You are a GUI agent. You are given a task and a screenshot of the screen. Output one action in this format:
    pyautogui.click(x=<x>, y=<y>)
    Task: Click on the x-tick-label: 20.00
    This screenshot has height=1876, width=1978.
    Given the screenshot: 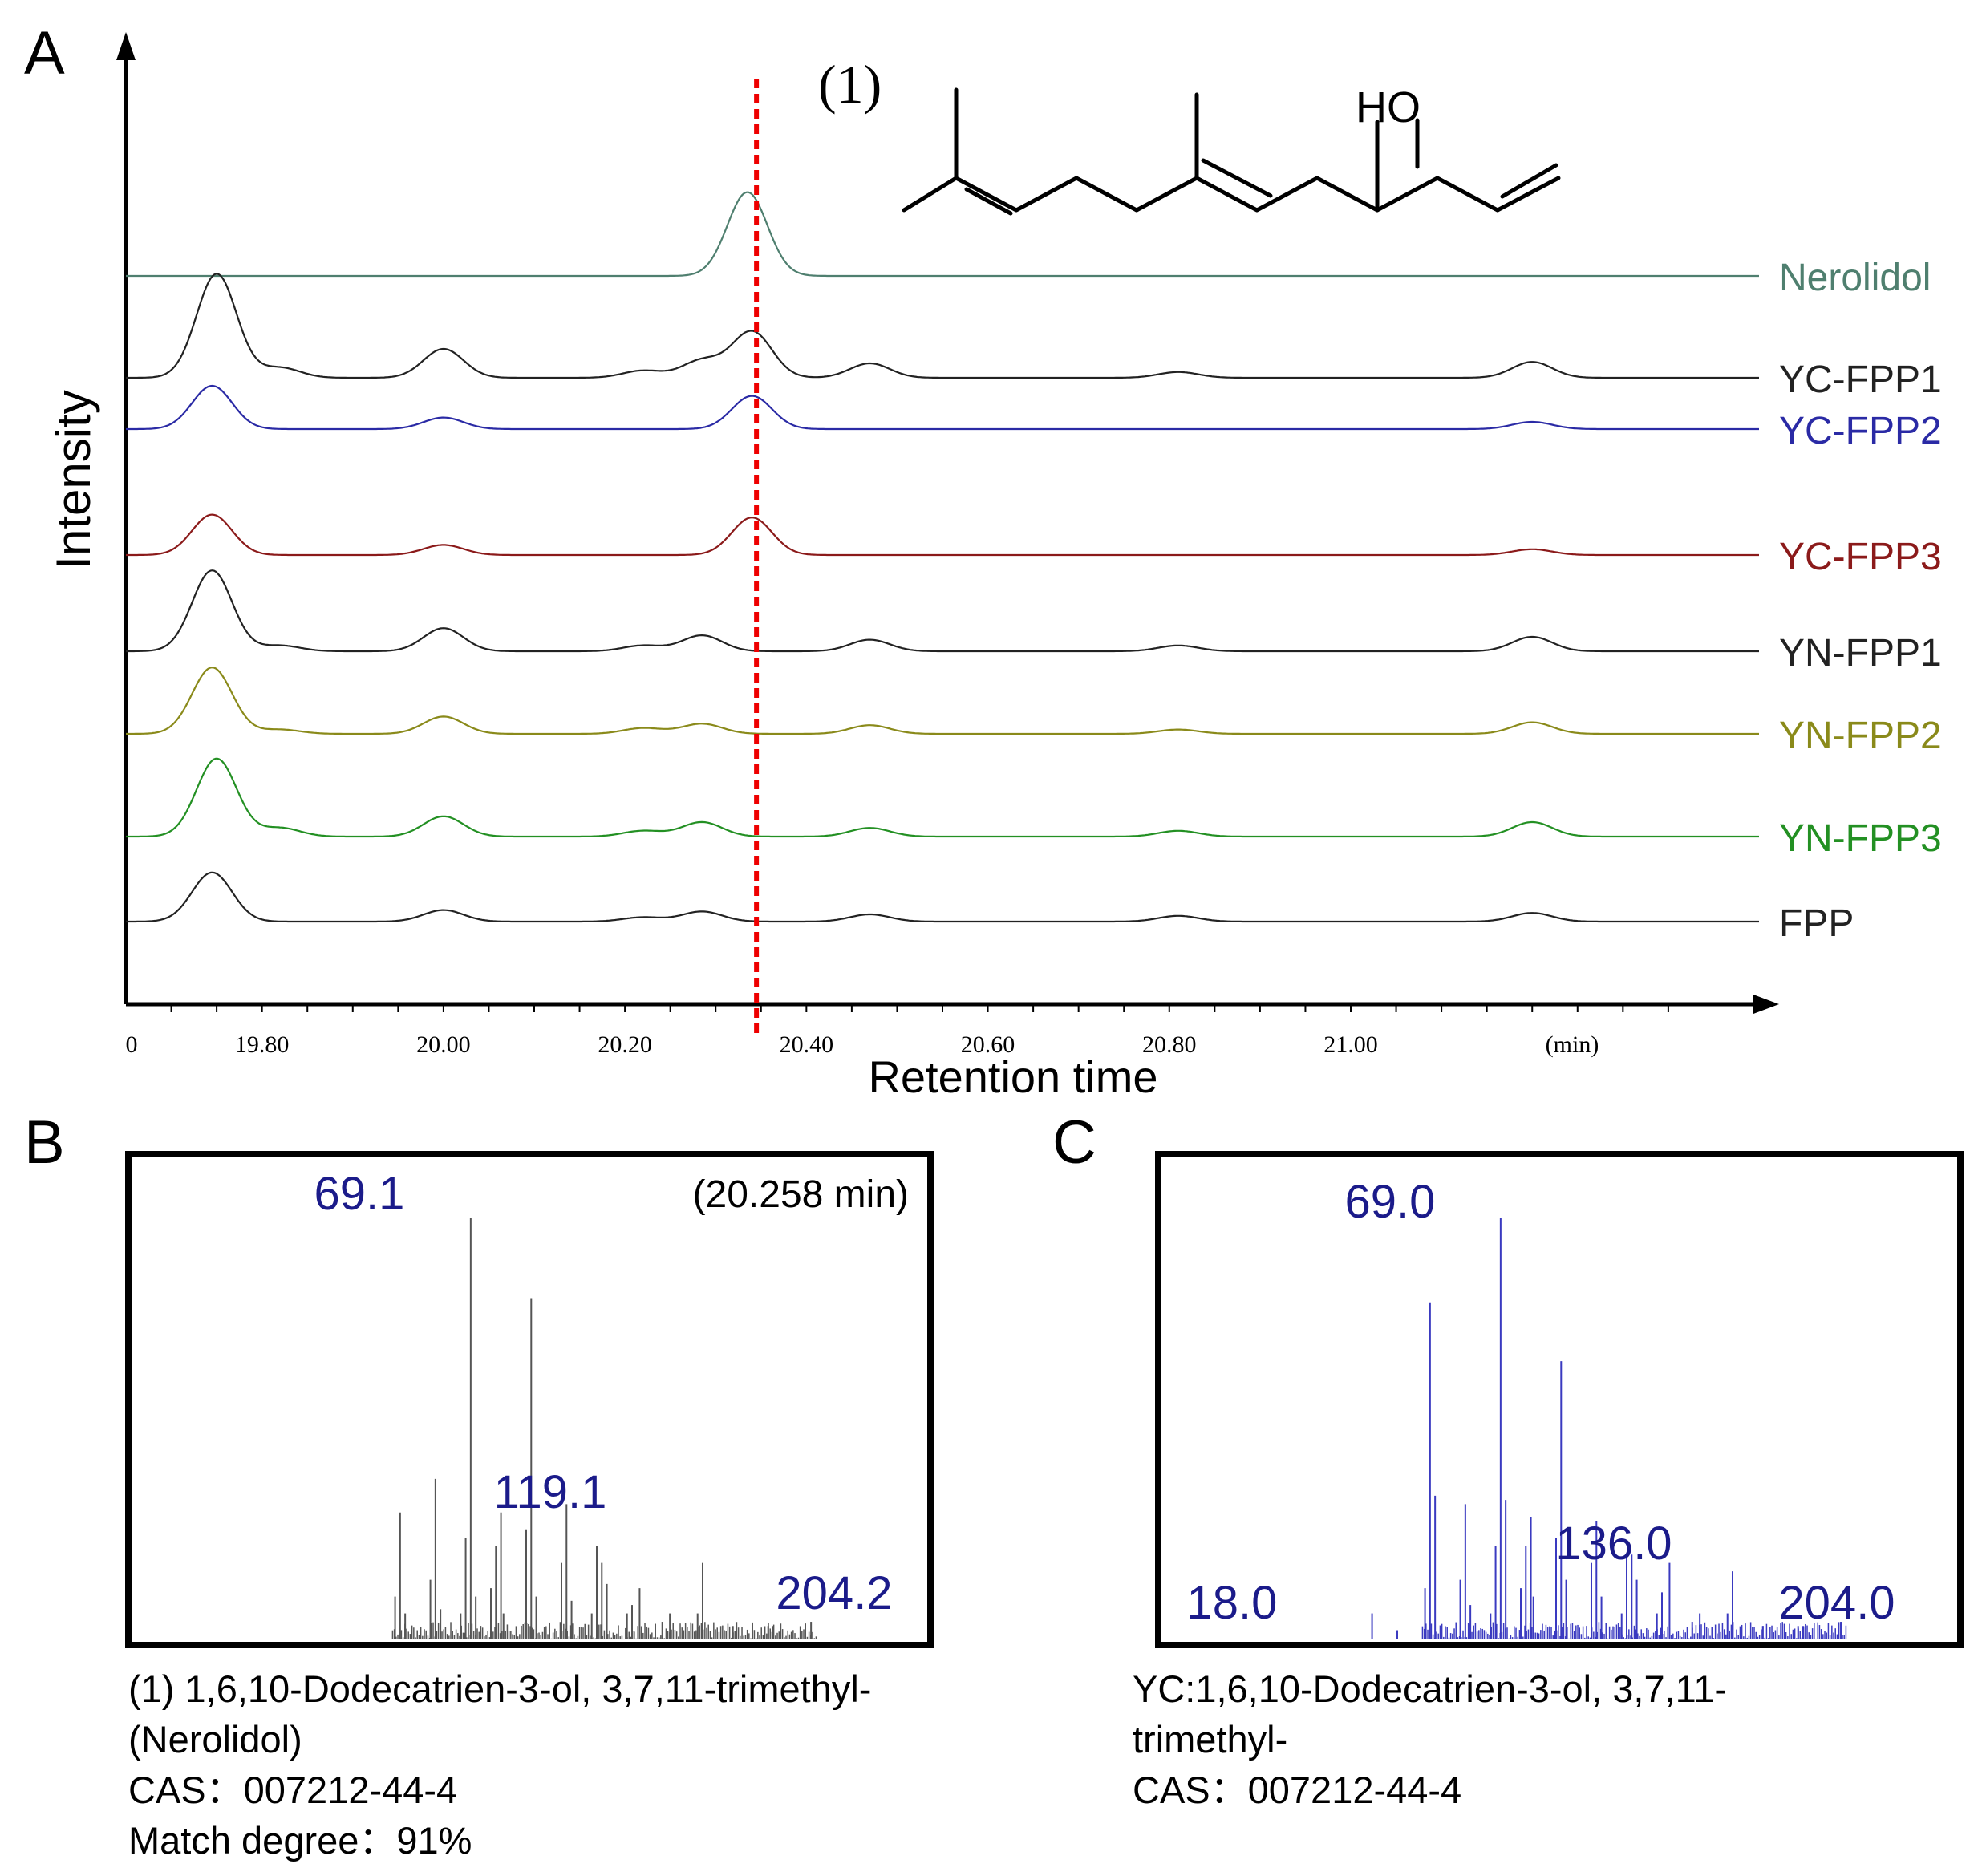 What is the action you would take?
    pyautogui.click(x=443, y=1044)
    